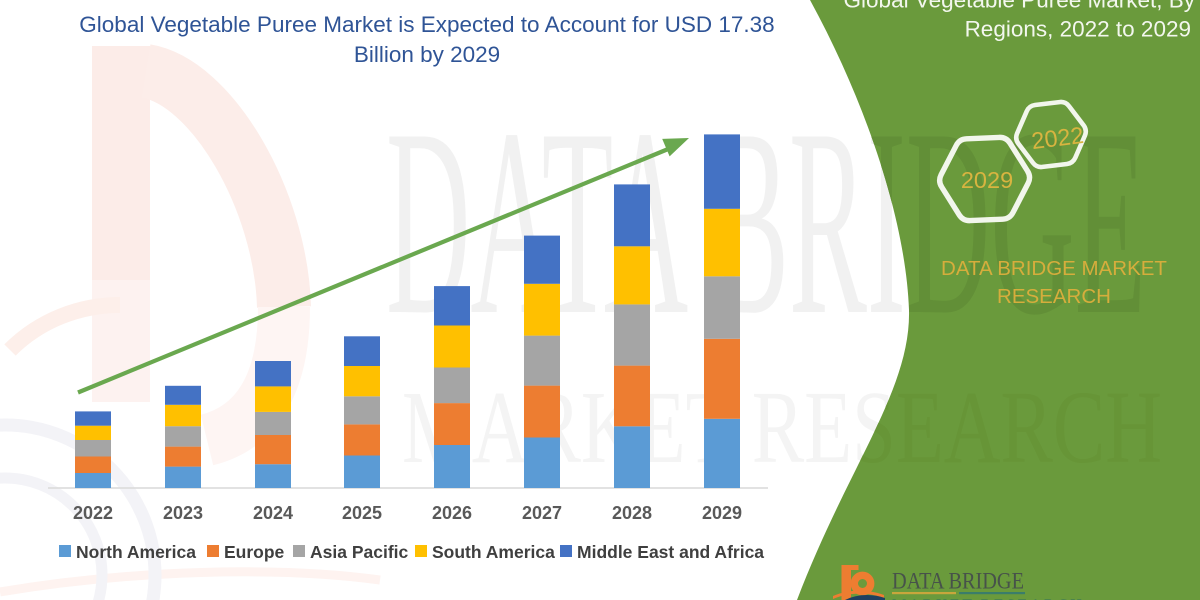 The image size is (1200, 600). What do you see at coordinates (1054, 296) in the screenshot?
I see `svg-text: RESEARCH` at bounding box center [1054, 296].